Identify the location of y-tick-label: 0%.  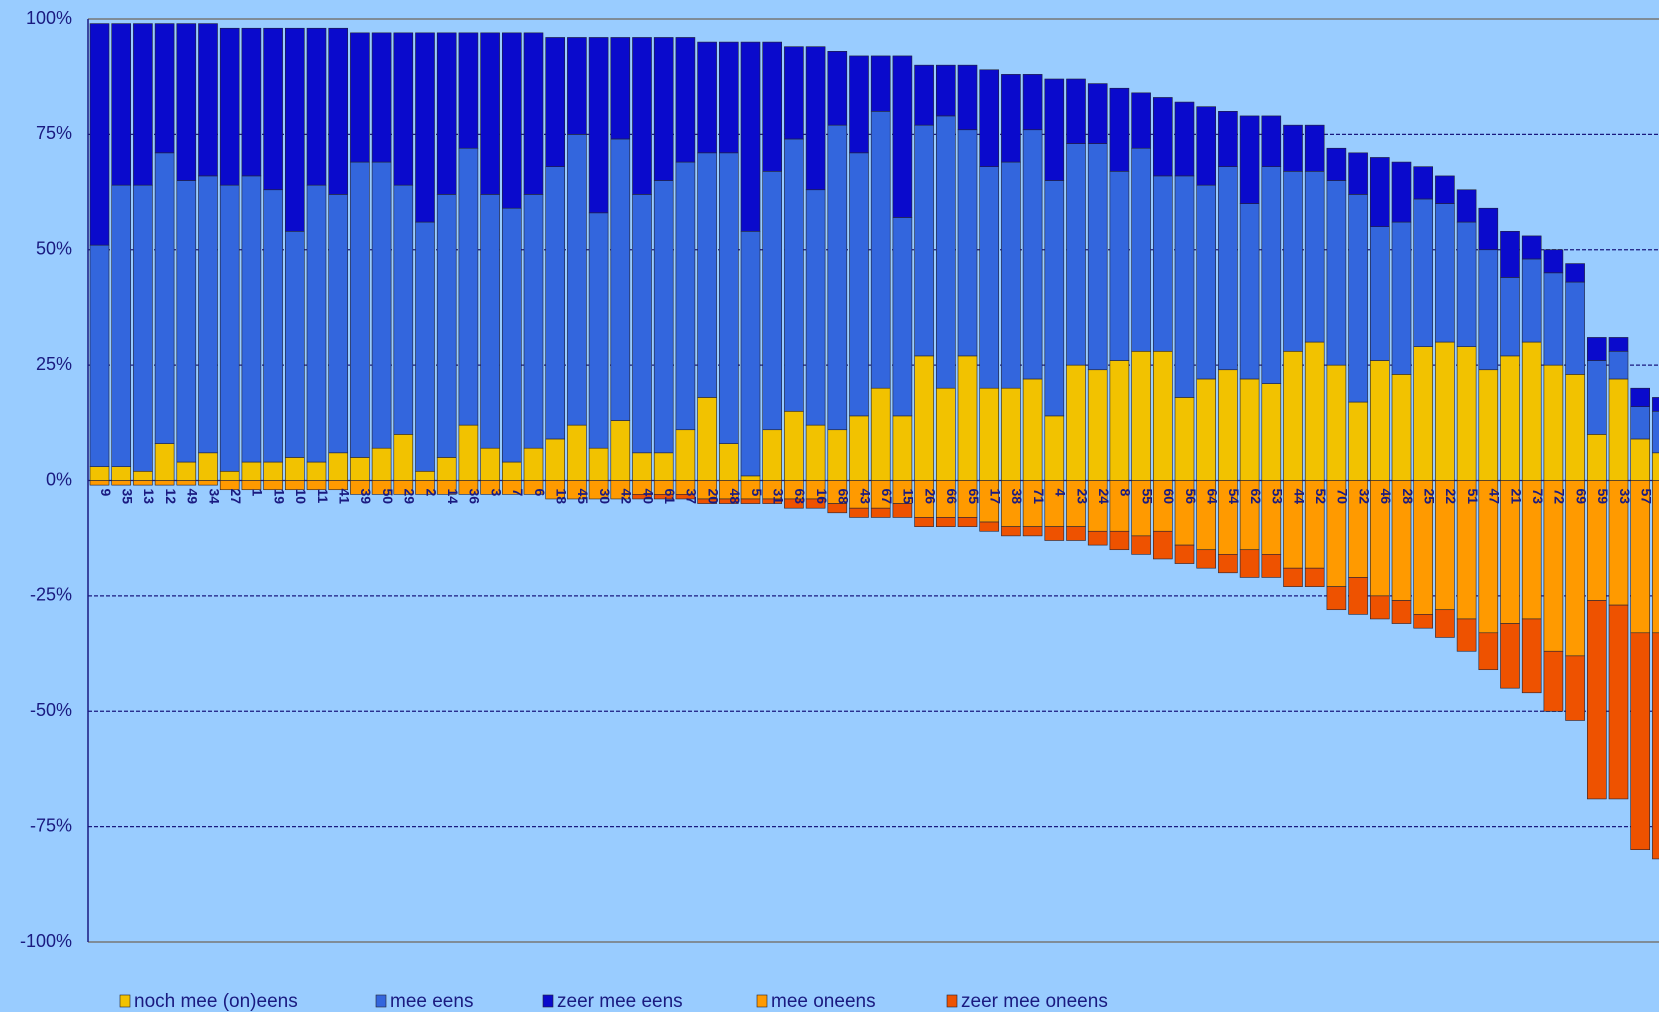
(59, 479).